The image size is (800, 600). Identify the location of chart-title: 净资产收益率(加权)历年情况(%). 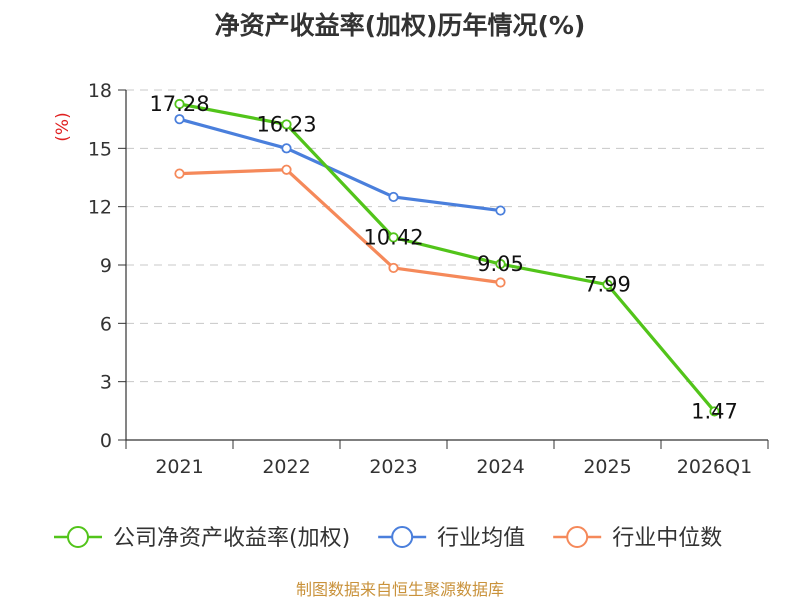
(400, 25).